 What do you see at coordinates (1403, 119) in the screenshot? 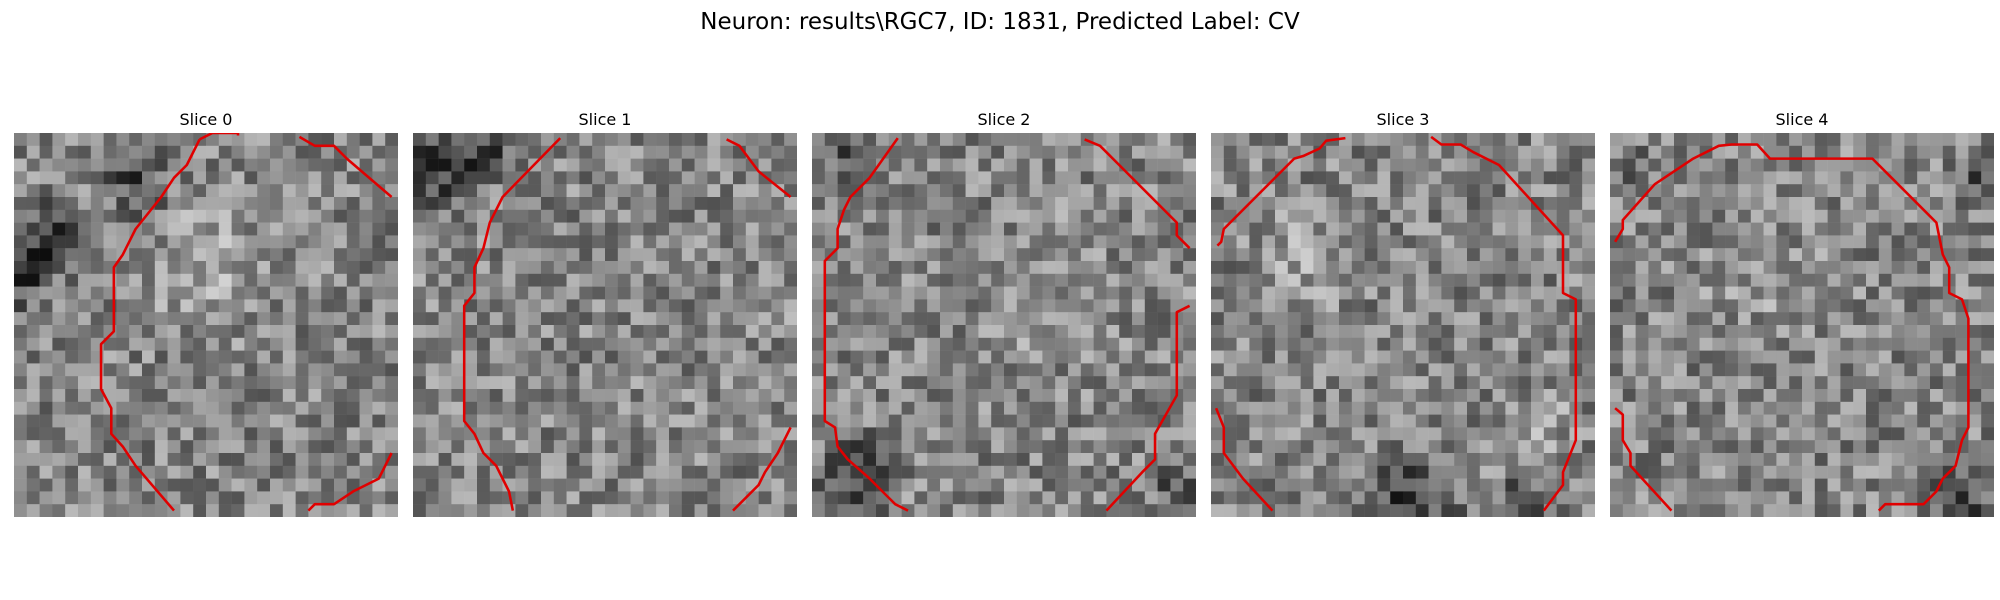
I see `slice-title: Slice 3` at bounding box center [1403, 119].